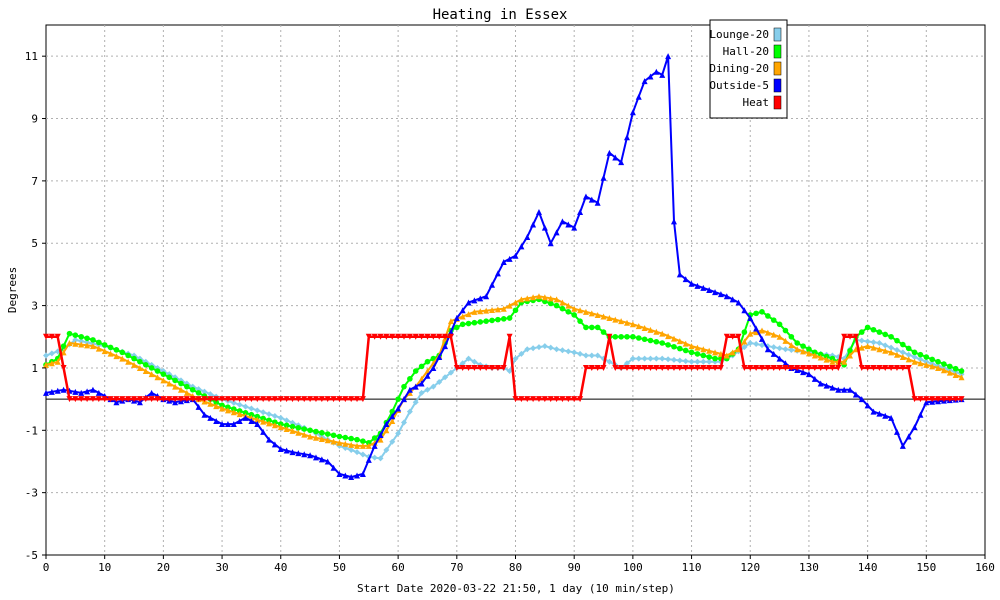 This screenshot has height=600, width=1000. What do you see at coordinates (163, 567) in the screenshot?
I see `x-tick-label: 20` at bounding box center [163, 567].